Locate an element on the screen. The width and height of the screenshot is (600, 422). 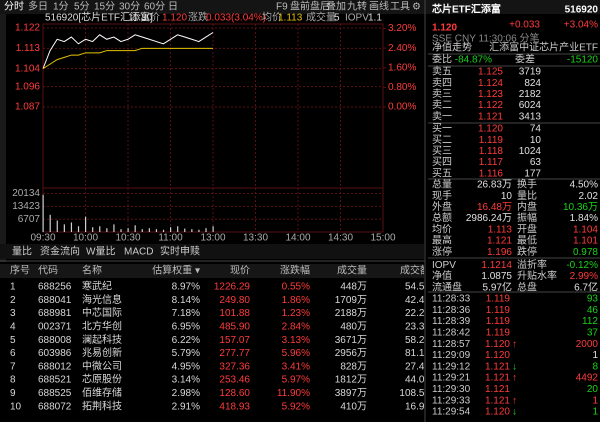
period-tab: 分时 is located at coordinates (14, 7).